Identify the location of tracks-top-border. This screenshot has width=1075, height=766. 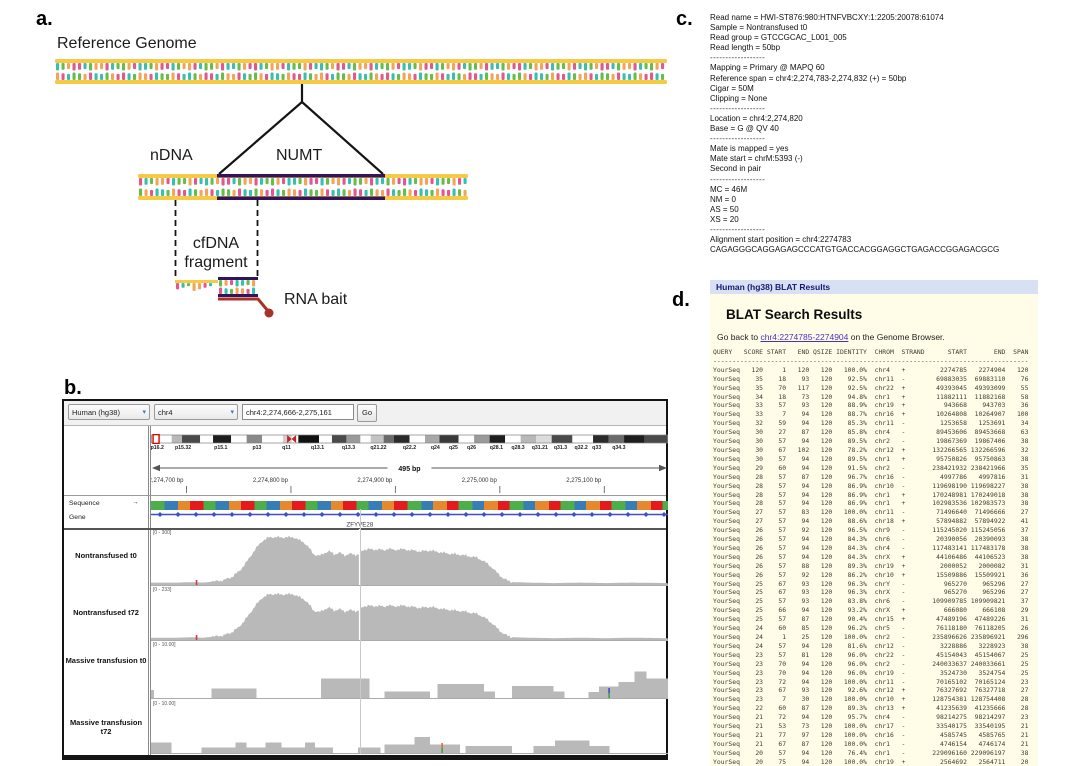
(365, 529).